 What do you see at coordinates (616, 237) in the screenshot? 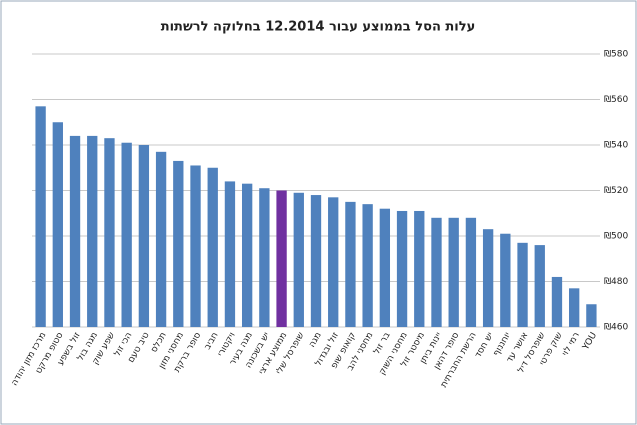
I see `y-tick-label: ₪500` at bounding box center [616, 237].